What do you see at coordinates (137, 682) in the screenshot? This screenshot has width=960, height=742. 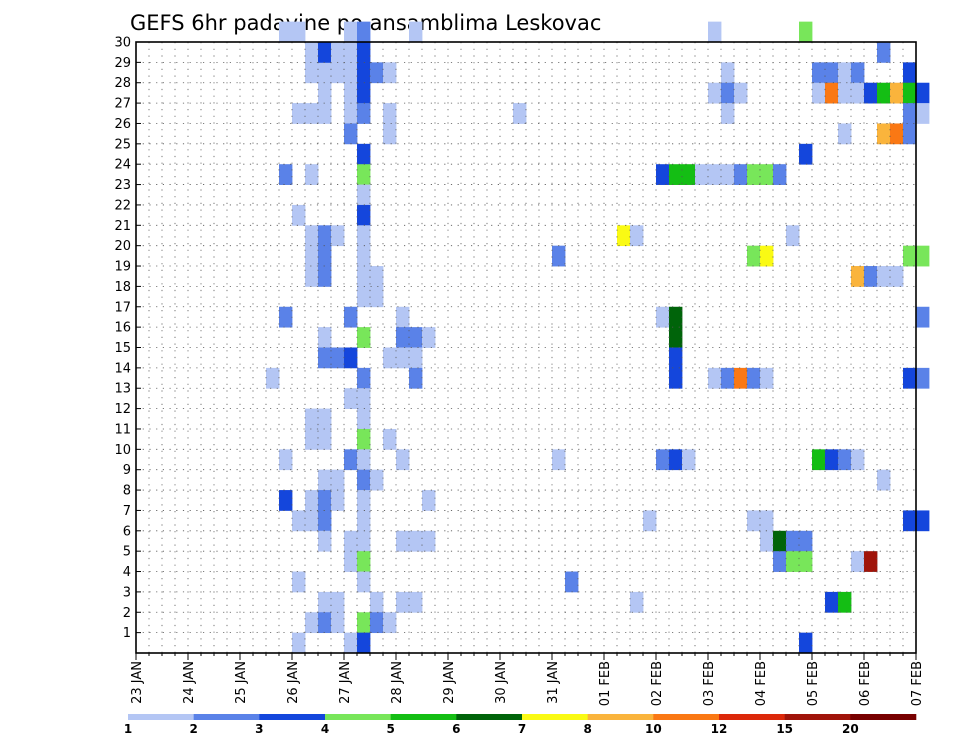 I see `x-tick-label: 23 JAN` at bounding box center [137, 682].